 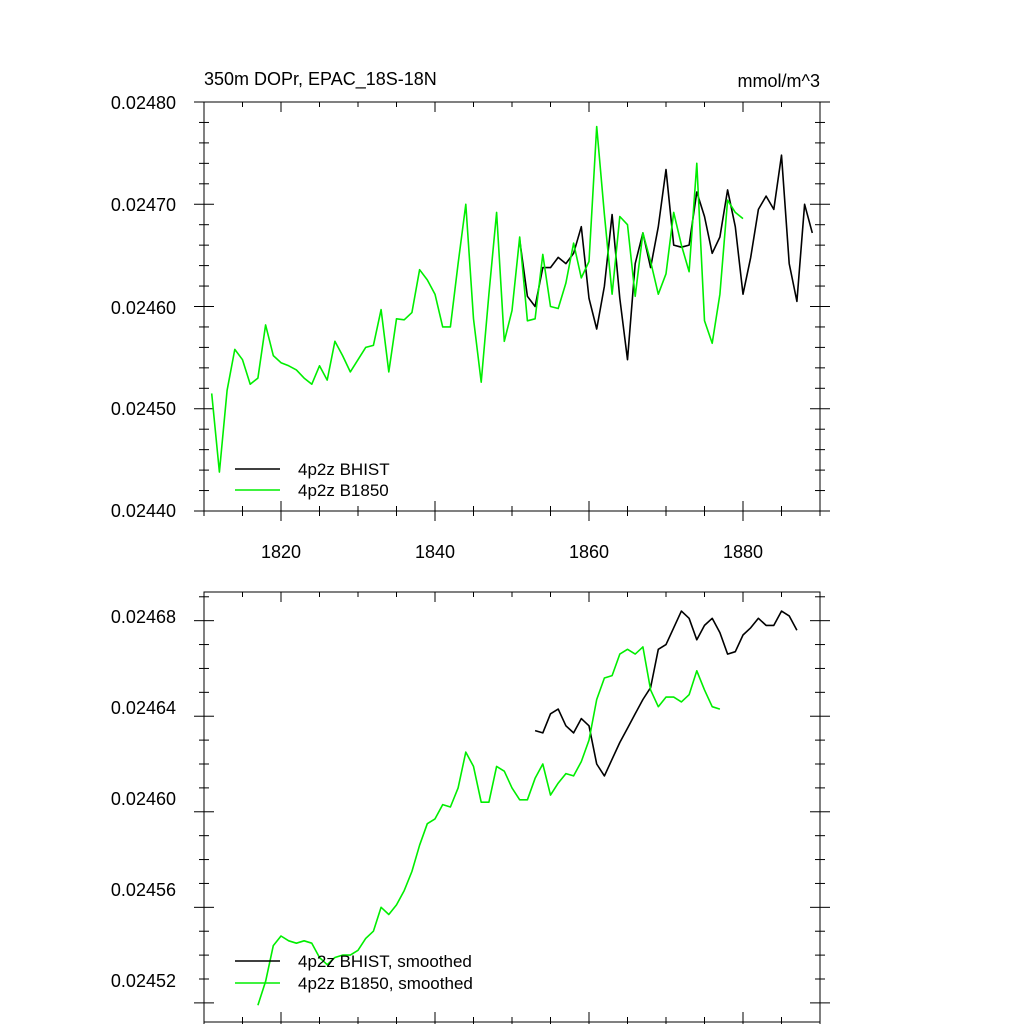 What do you see at coordinates (385, 983) in the screenshot?
I see `bottom-legend-label-b1850: 4p2z B1850, smoothed` at bounding box center [385, 983].